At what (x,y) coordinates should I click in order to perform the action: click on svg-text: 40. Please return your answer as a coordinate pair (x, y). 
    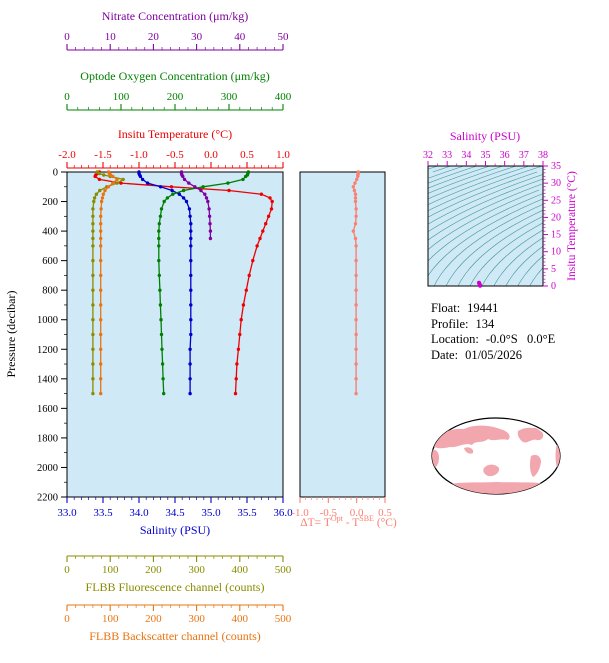
    Looking at the image, I should click on (240, 37).